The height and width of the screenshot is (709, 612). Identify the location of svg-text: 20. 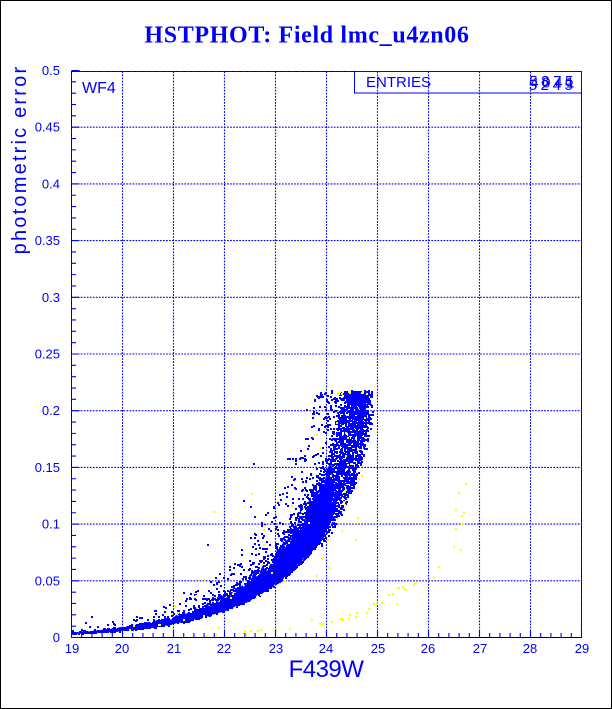
(122, 648).